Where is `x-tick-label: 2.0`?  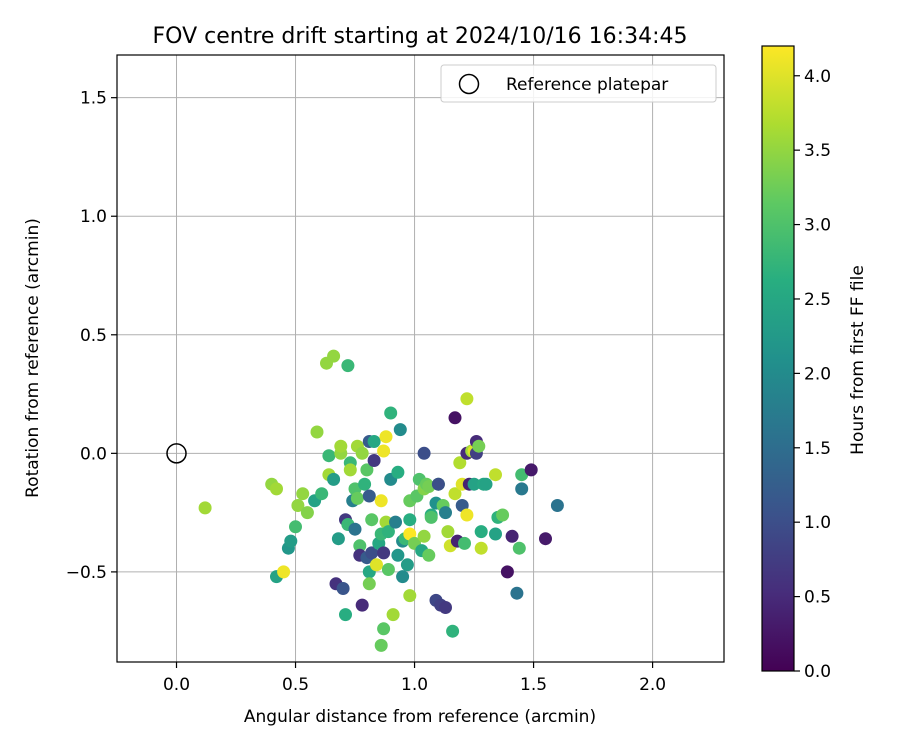 x-tick-label: 2.0 is located at coordinates (652, 685).